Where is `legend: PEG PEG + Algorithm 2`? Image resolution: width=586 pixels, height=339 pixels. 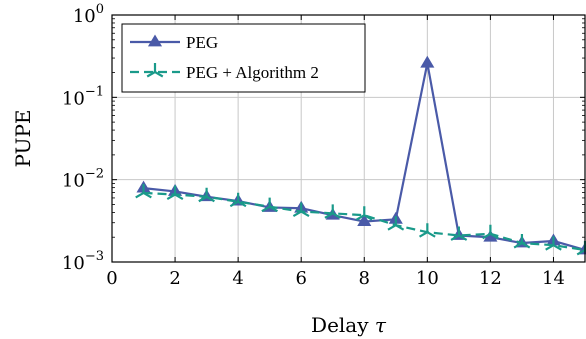
legend: PEG PEG + Algorithm 2 is located at coordinates (243, 58).